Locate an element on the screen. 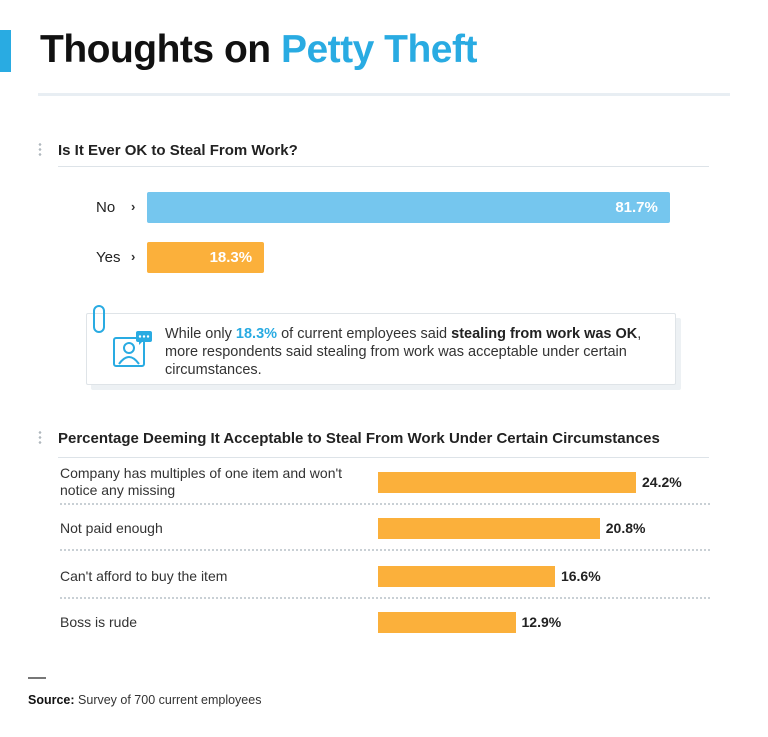 The image size is (768, 737). circumstance-label: Boss is rude is located at coordinates (99, 622).